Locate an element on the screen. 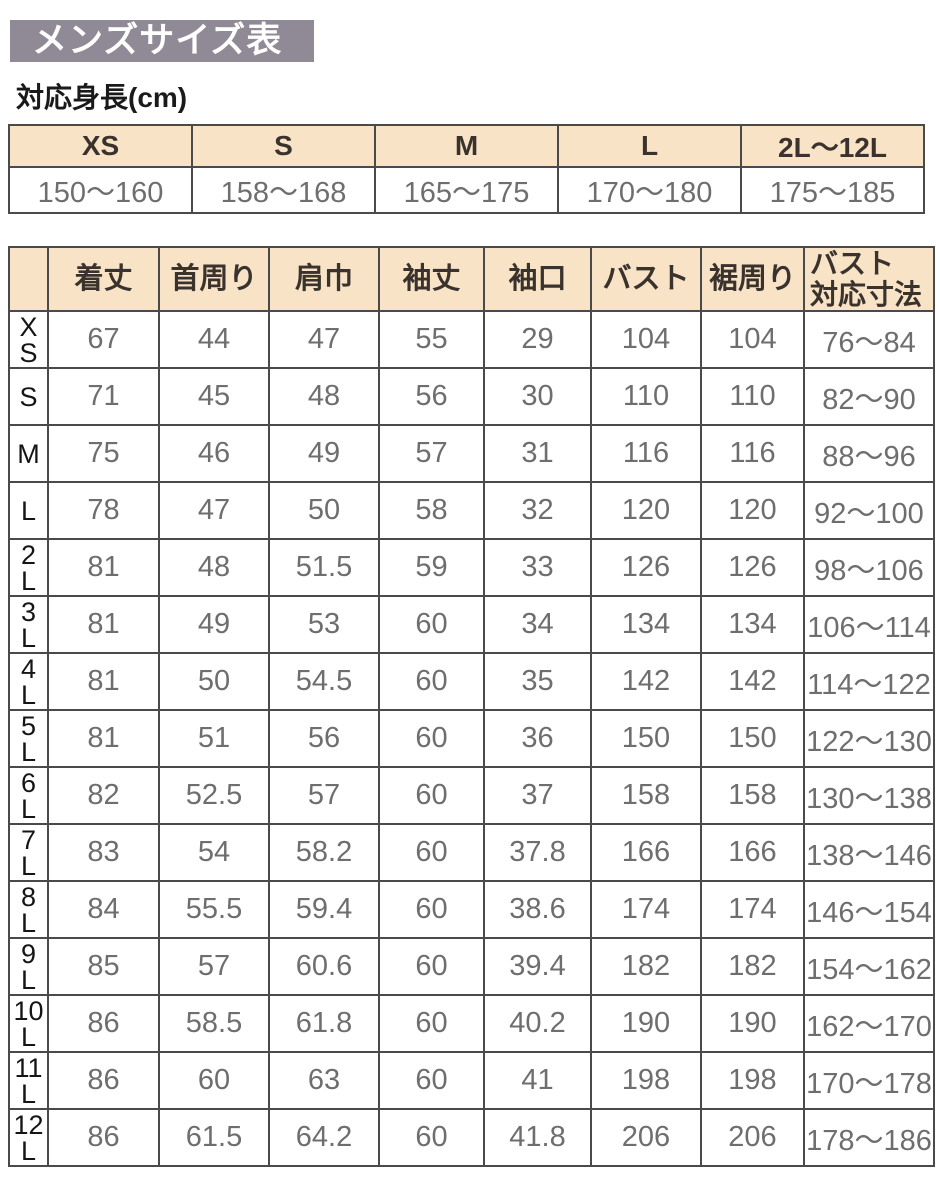 The width and height of the screenshot is (940, 1200). row-size-label: 10 L is located at coordinates (28, 1023).